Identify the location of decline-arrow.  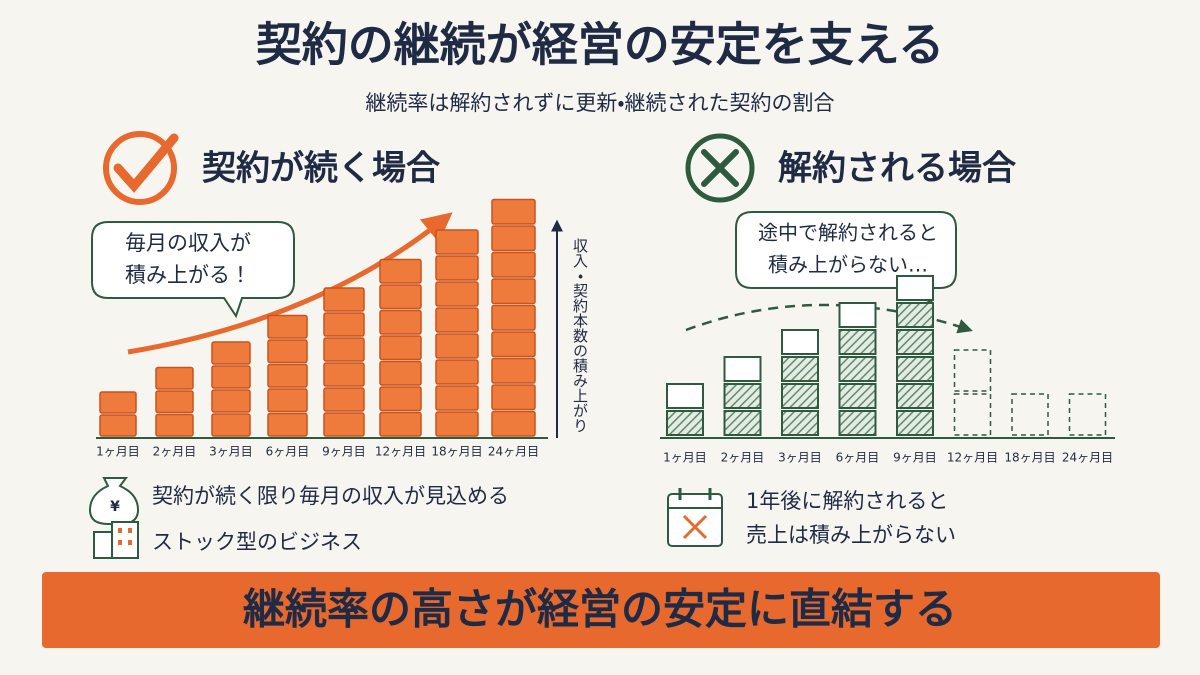
(829, 318).